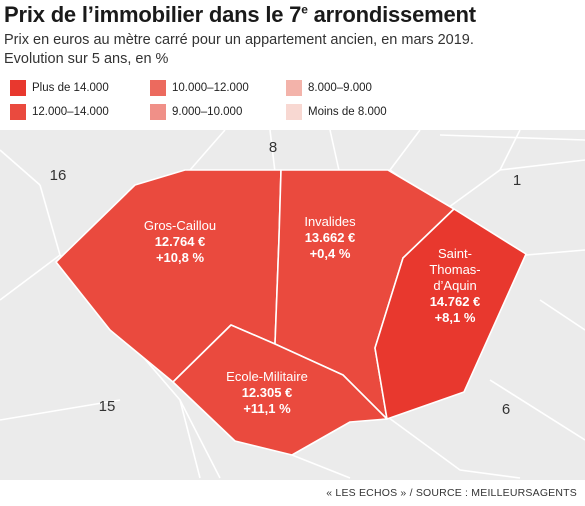  What do you see at coordinates (180, 225) in the screenshot?
I see `district-name: Gros-Caillou` at bounding box center [180, 225].